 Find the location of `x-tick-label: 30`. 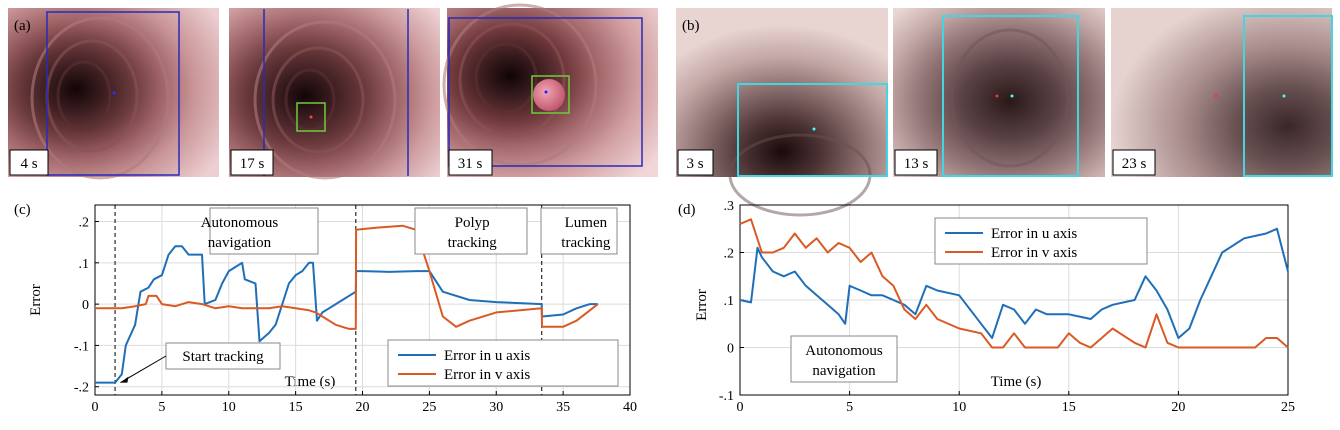

x-tick-label: 30 is located at coordinates (496, 407).